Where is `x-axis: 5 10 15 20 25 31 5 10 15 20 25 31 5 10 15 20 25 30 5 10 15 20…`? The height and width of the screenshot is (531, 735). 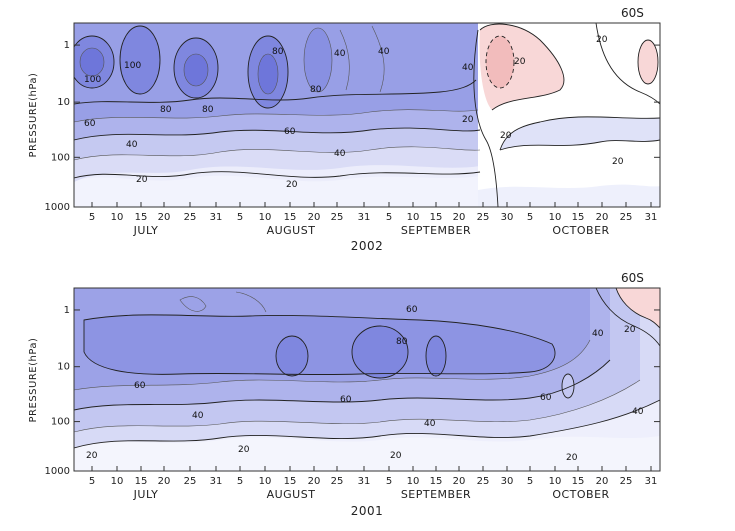
x-axis: 5 10 15 20 25 31 5 10 15 20 25 31 5 10 15 20 25 30 5 10 15 20… is located at coordinates (373, 212).